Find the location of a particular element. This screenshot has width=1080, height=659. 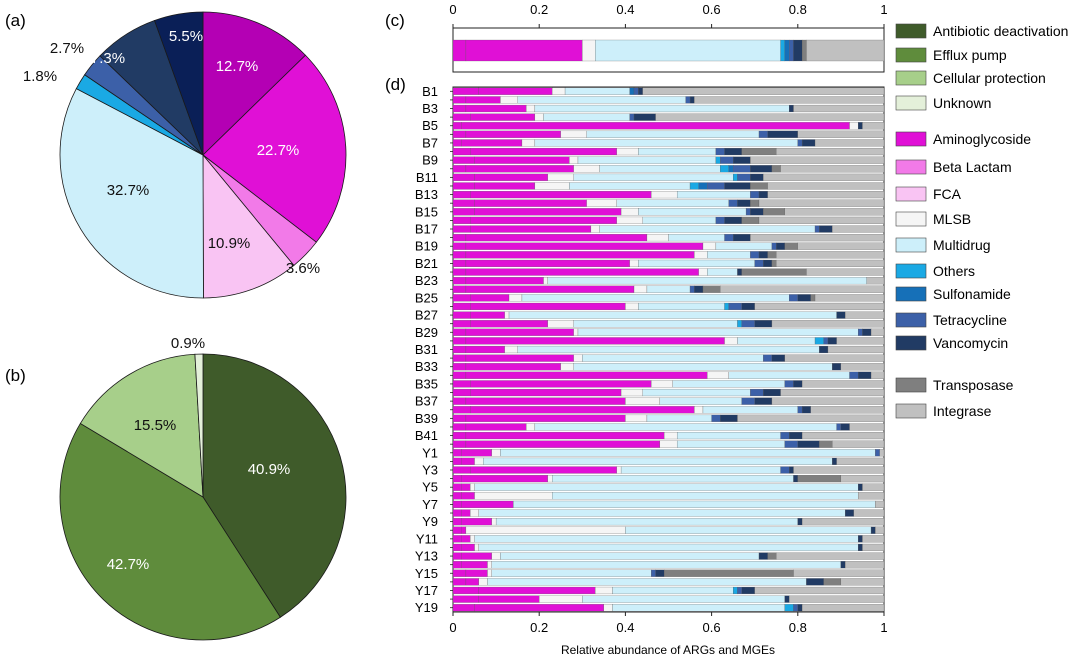

pie-chart-b: 40.9% 42.7% 15.5% 0.9% is located at coordinates (203, 488).